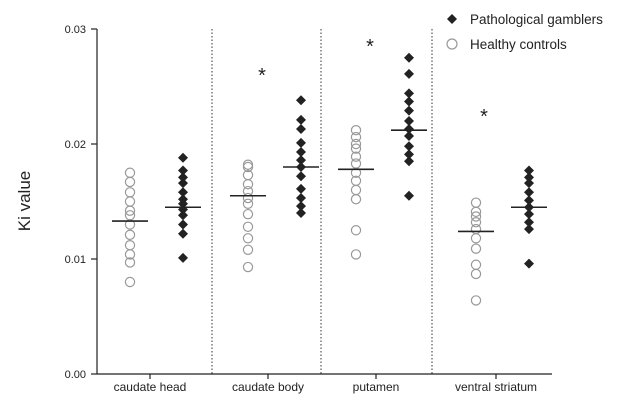 Image resolution: width=620 pixels, height=394 pixels. What do you see at coordinates (268, 387) in the screenshot?
I see `x-tick-label-caudate-body: caudate body` at bounding box center [268, 387].